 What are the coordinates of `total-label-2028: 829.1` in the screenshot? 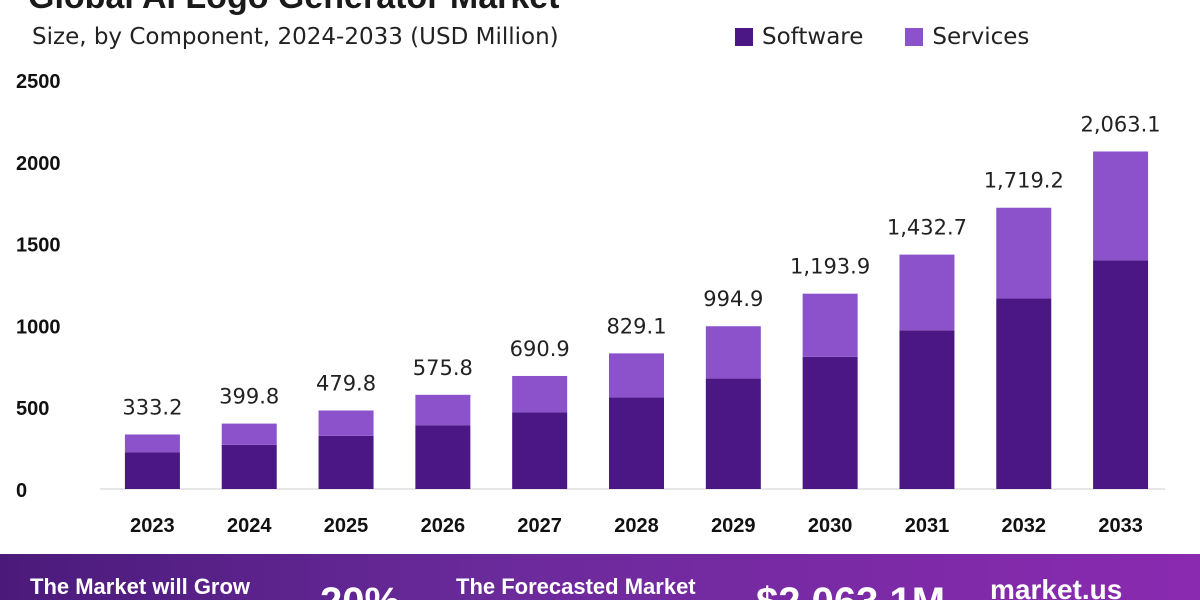 It's located at (636, 326).